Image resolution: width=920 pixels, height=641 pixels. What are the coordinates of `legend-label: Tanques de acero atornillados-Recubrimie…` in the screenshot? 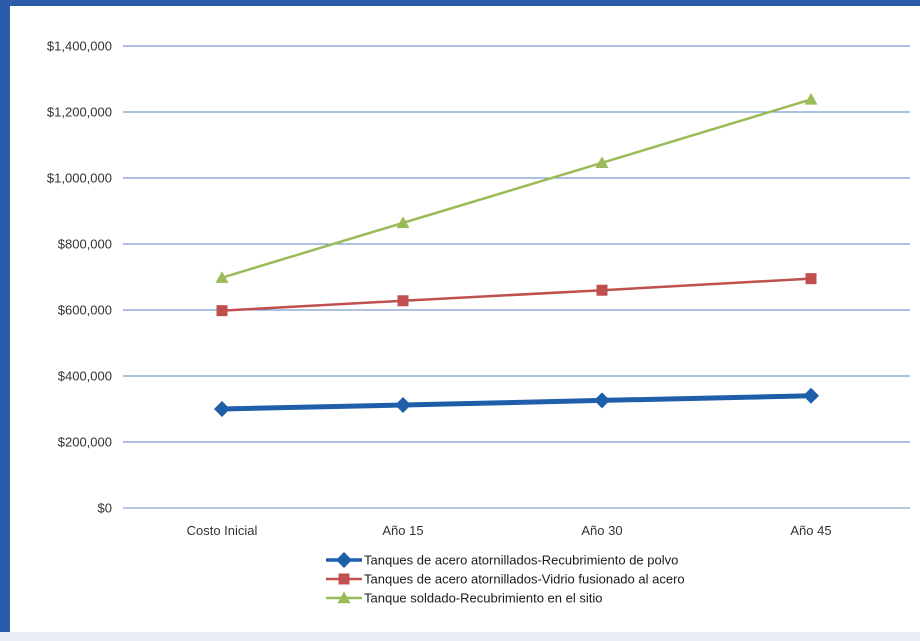 It's located at (521, 560).